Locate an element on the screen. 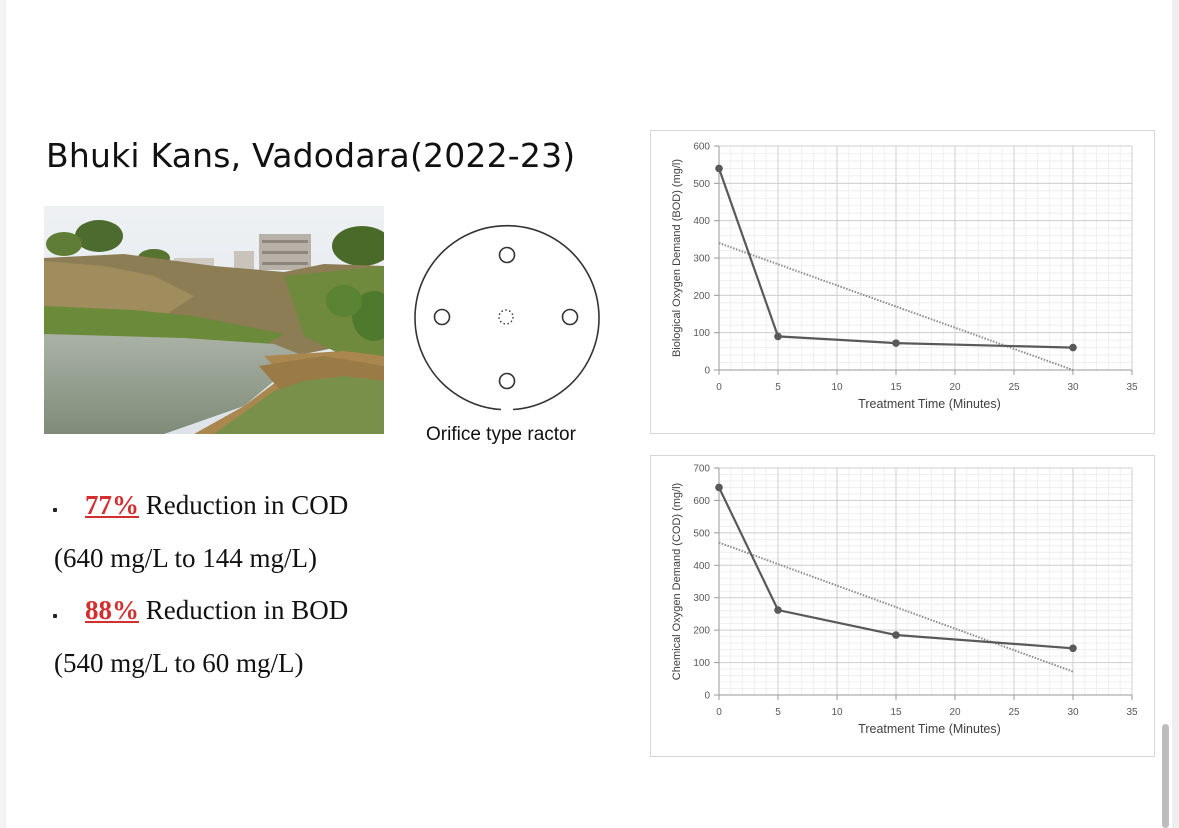 This screenshot has height=828, width=1179. y-tick-label: 700 is located at coordinates (701, 469).